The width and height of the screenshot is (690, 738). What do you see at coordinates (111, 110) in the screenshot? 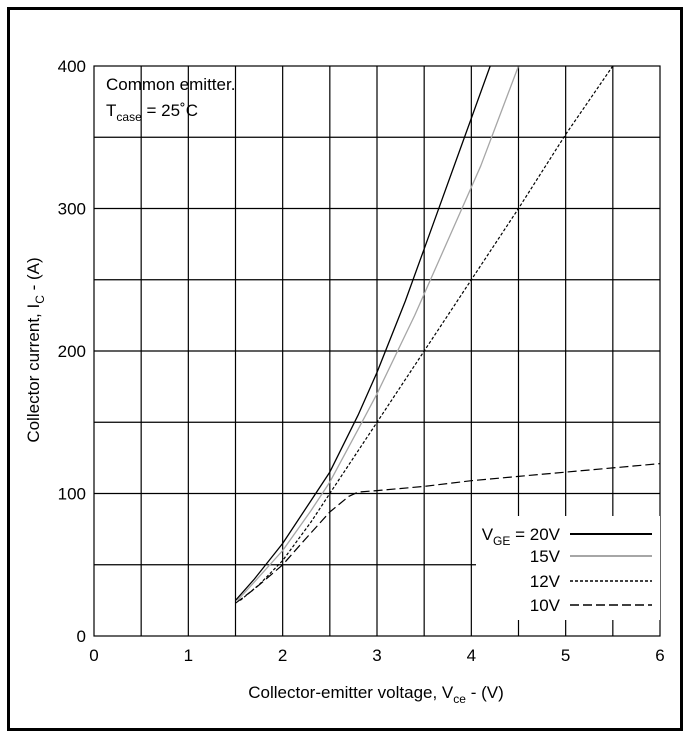
I see `annotation-t: T` at bounding box center [111, 110].